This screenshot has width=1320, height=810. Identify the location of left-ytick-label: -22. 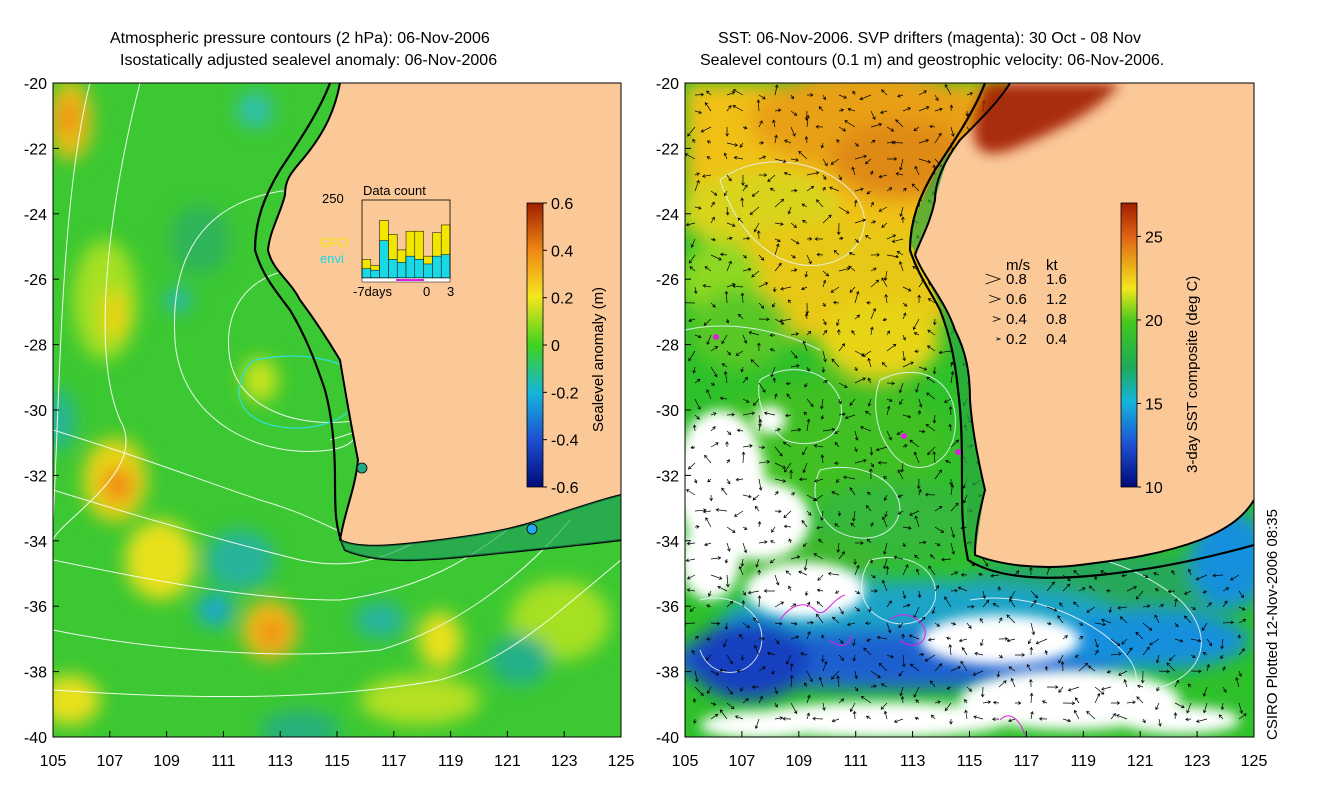
(35, 149).